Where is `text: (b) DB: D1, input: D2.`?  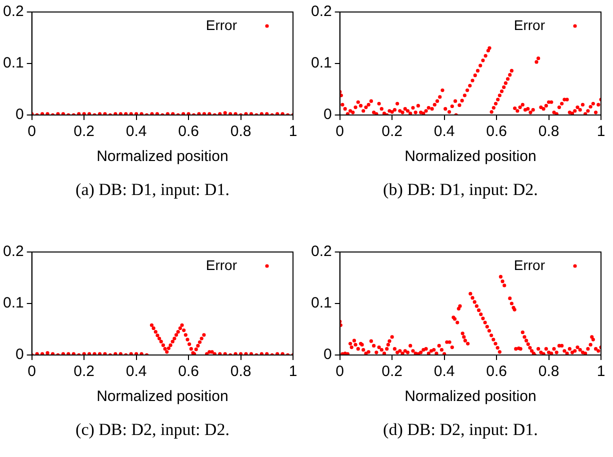 text: (b) DB: D1, input: D2. is located at coordinates (460, 190).